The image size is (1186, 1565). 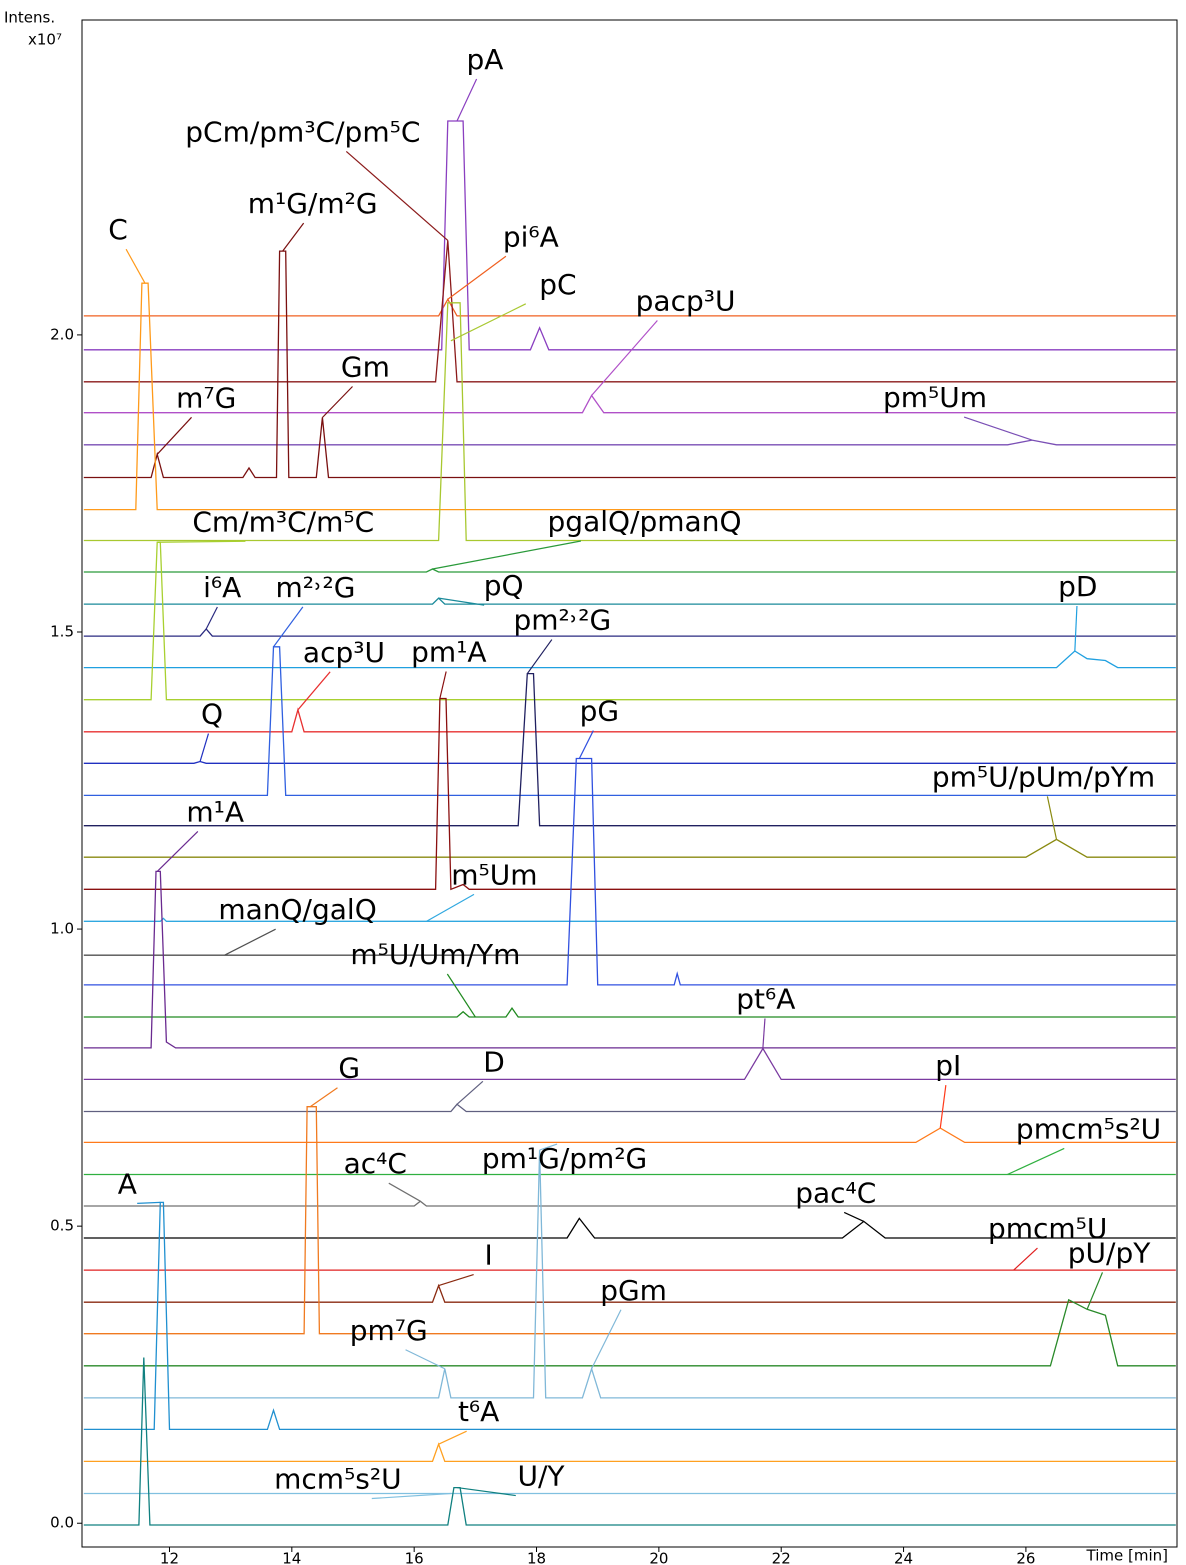 What do you see at coordinates (297, 909) in the screenshot?
I see `annotation: manQ/galQ` at bounding box center [297, 909].